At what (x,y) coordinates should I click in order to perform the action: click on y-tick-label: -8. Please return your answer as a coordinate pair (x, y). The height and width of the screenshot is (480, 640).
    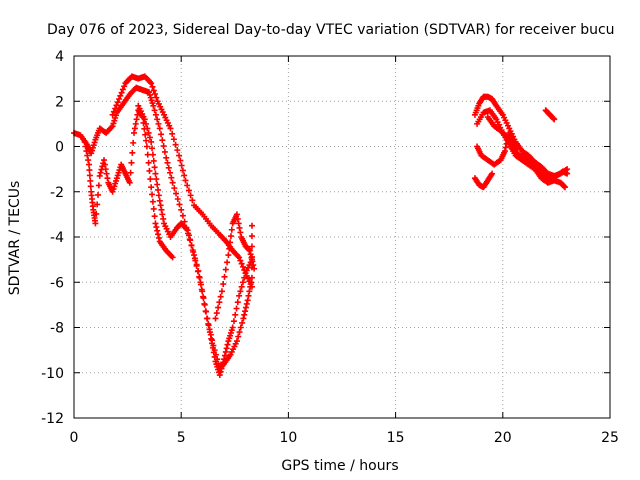
    Looking at the image, I should click on (57, 329).